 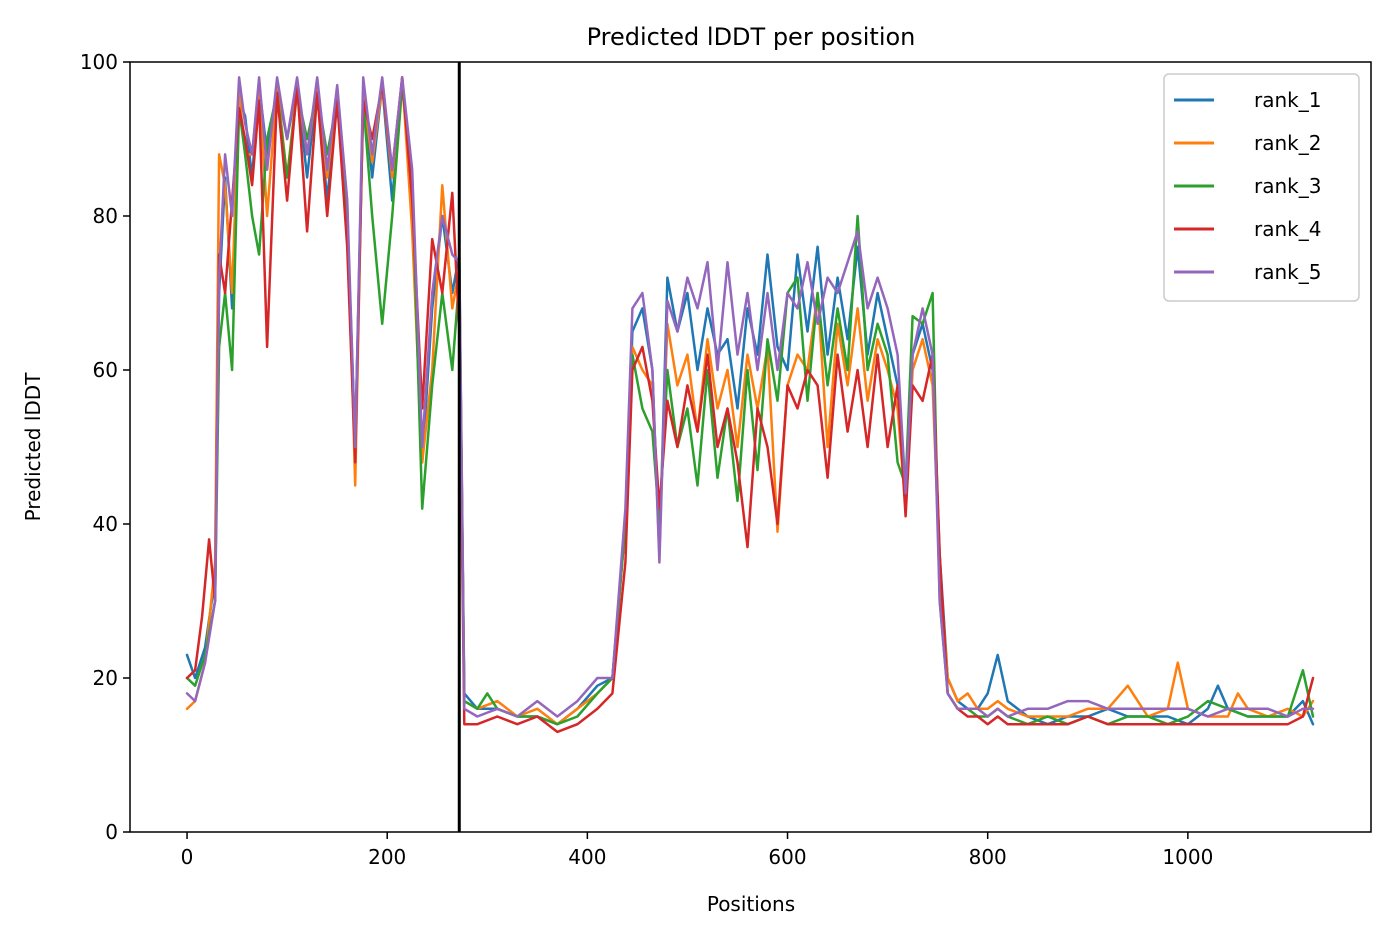 What do you see at coordinates (751, 904) in the screenshot?
I see `x-axis-label: Positions` at bounding box center [751, 904].